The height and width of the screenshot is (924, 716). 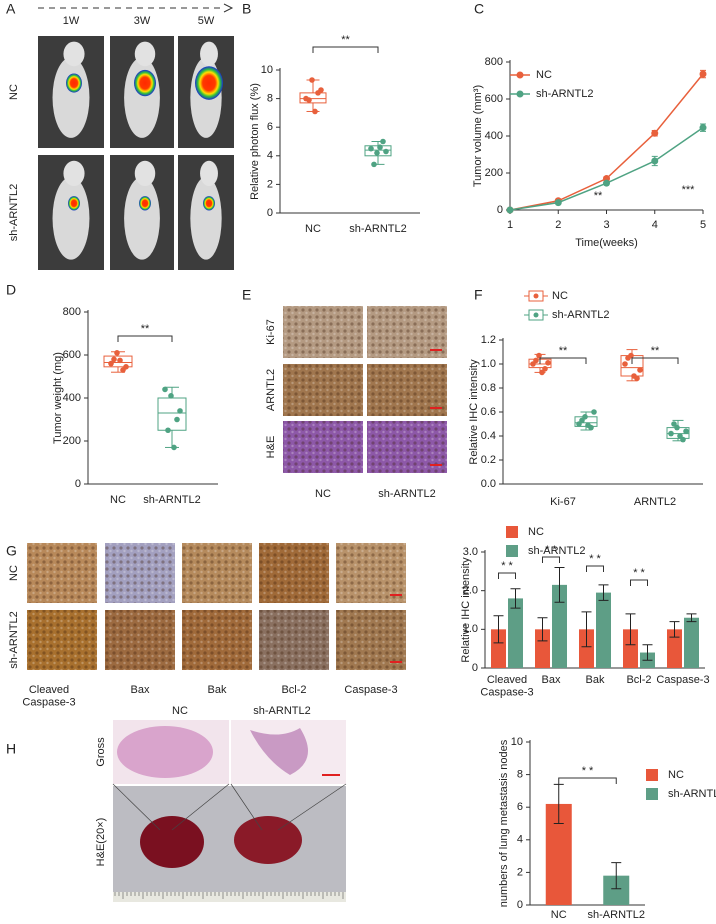 I want to click on x-tick-label: 5, so click(x=703, y=225).